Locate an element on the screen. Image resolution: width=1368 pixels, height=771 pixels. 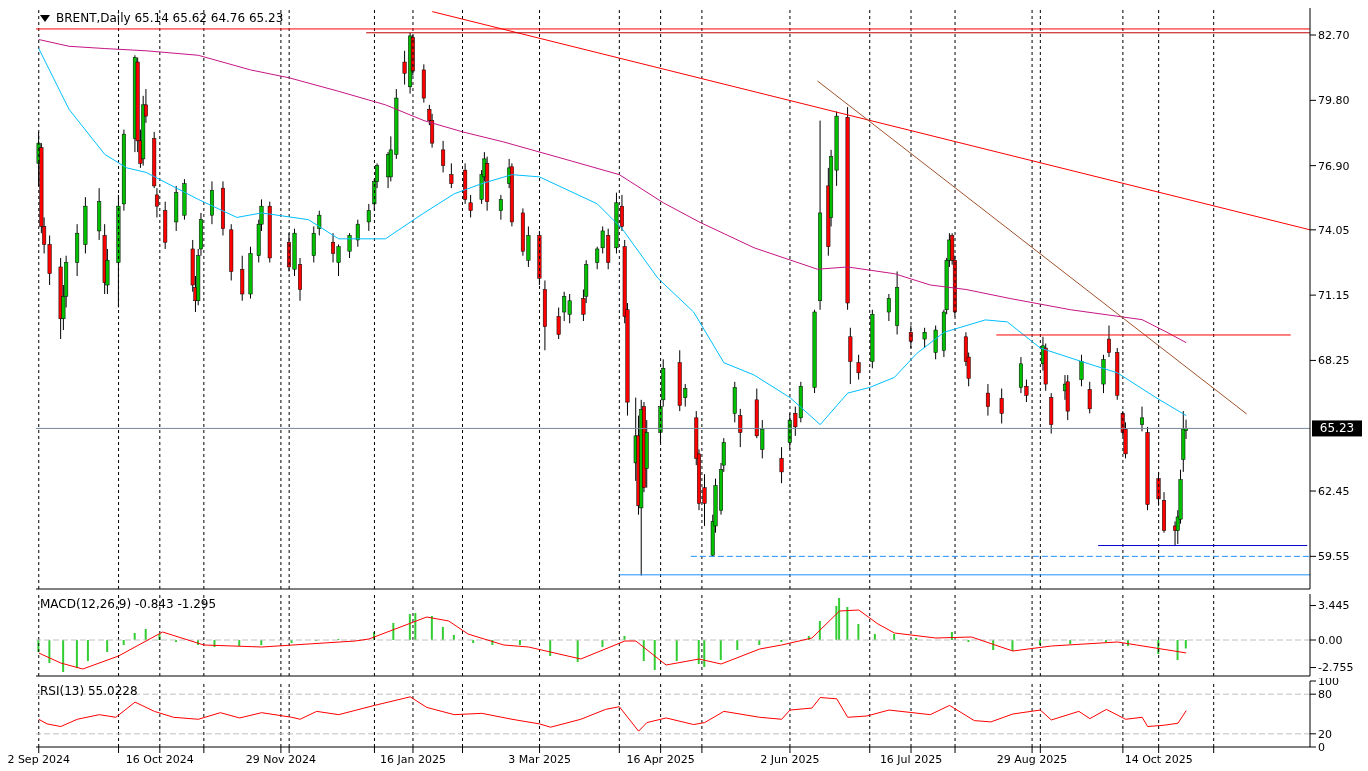
y-tick-label: -2.755 is located at coordinates (1336, 668).